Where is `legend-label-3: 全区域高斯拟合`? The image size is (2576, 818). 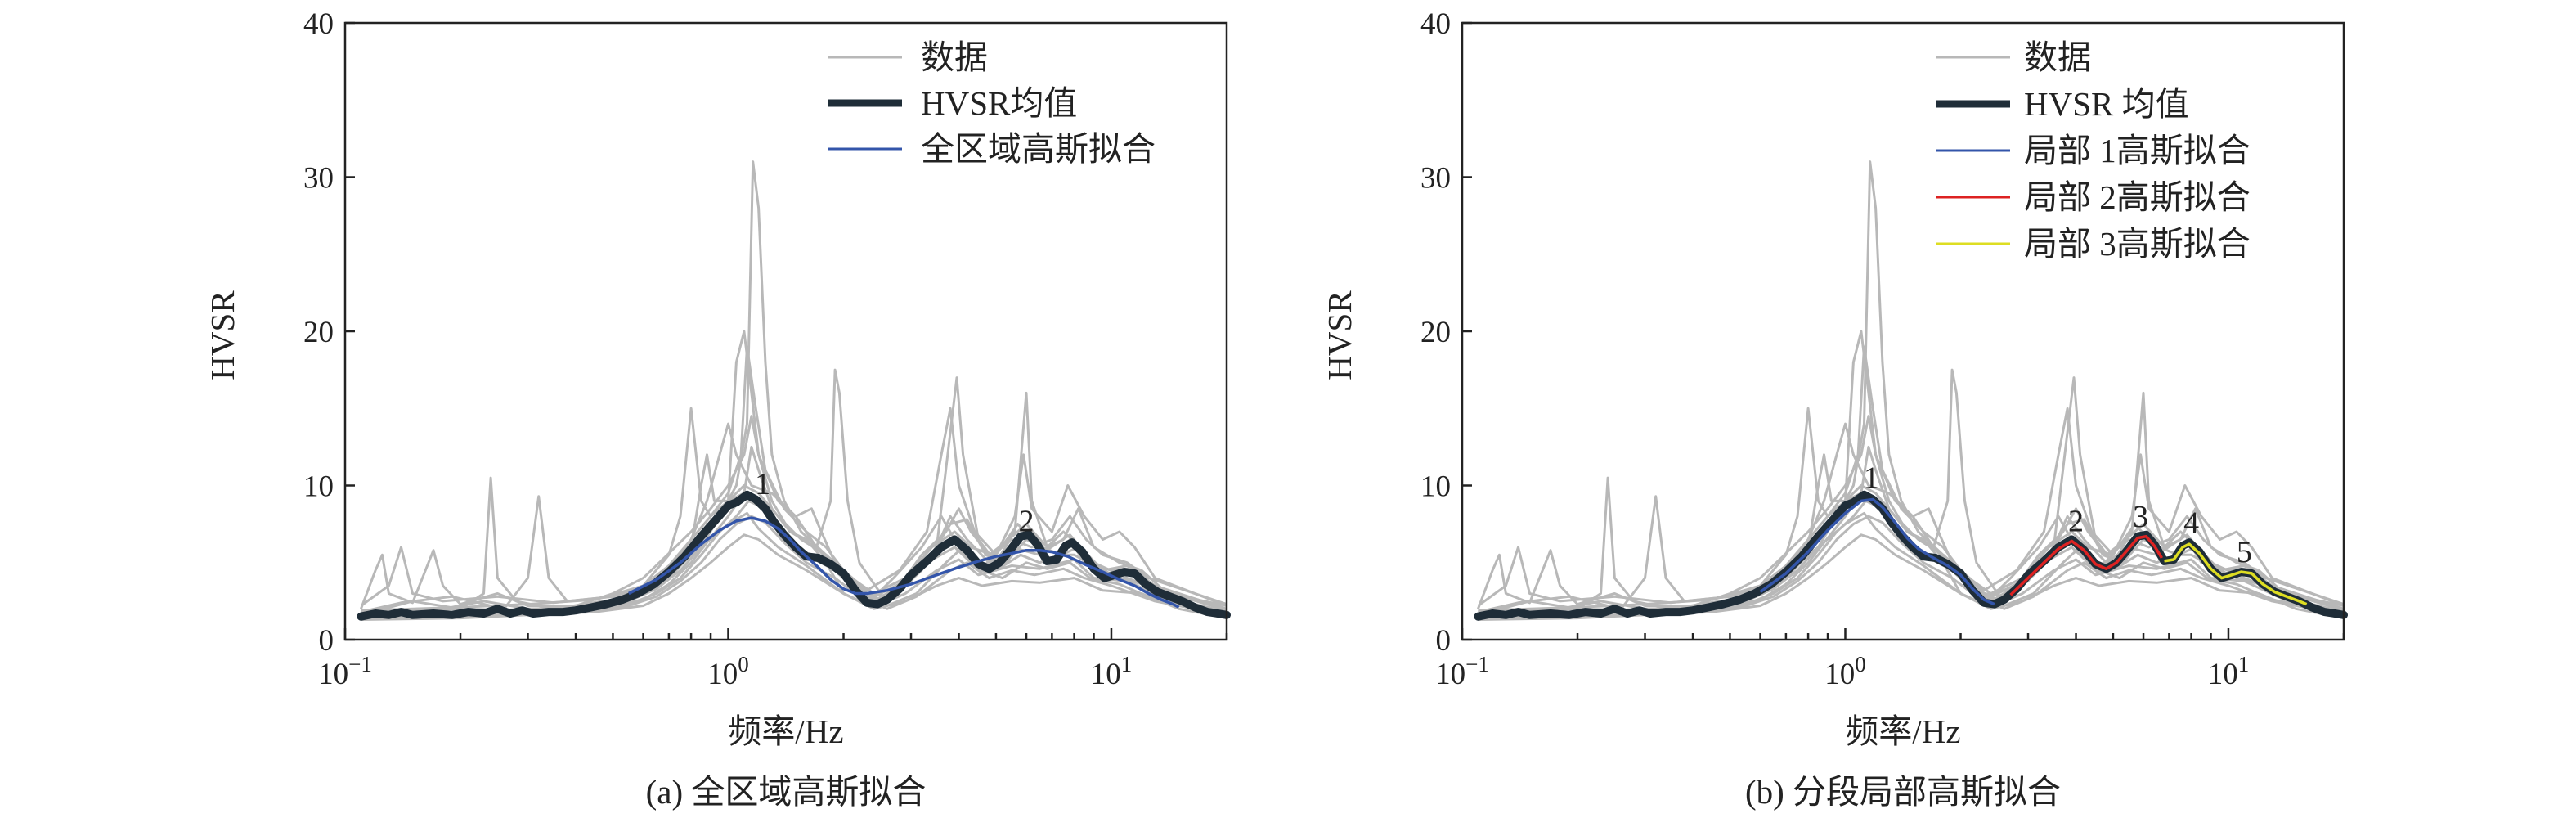
legend-label-3: 全区域高斯拟合 is located at coordinates (1038, 149).